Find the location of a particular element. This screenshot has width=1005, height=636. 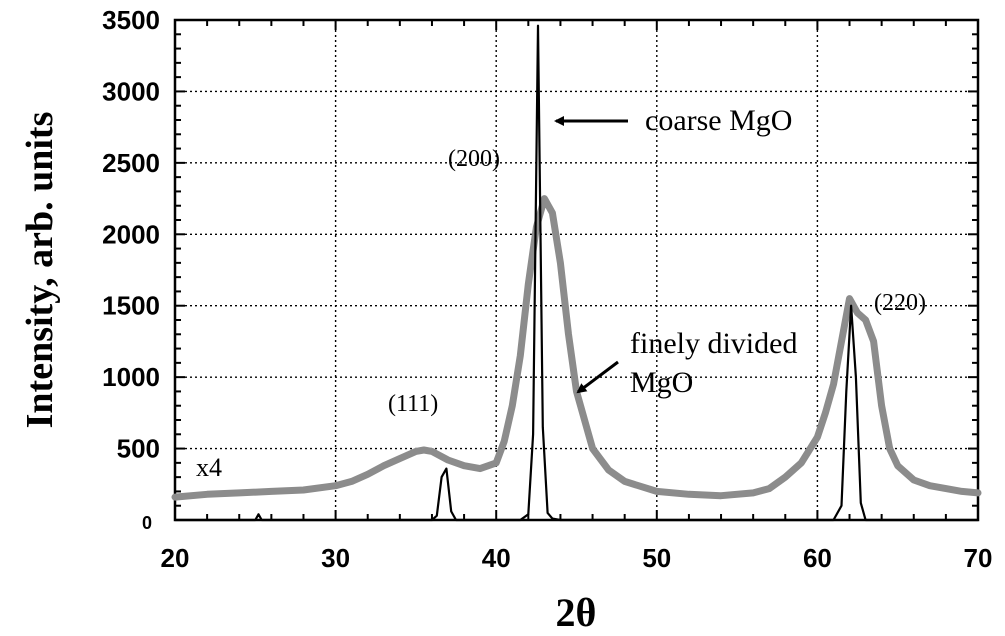

fine-mgo-label-line2: MgO is located at coordinates (661, 382).